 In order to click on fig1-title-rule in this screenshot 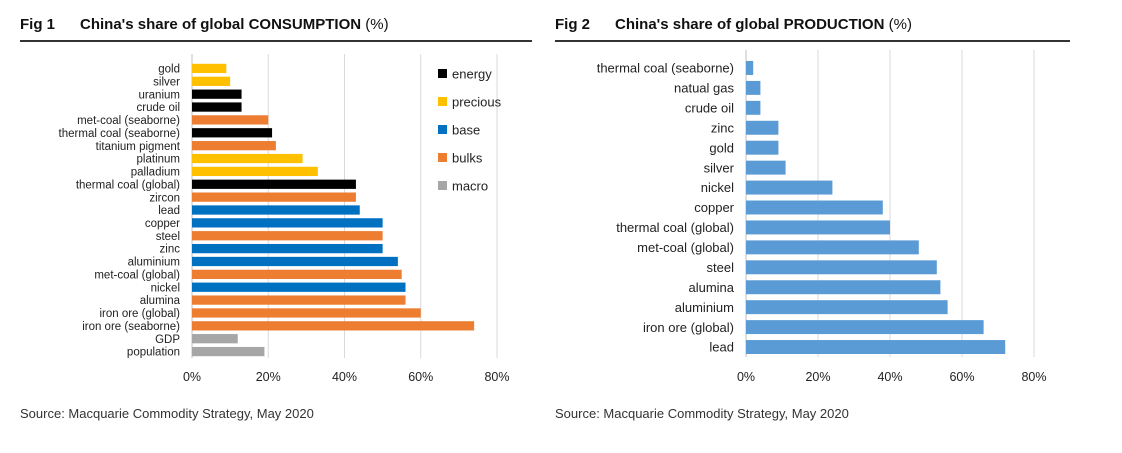, I will do `click(276, 41)`.